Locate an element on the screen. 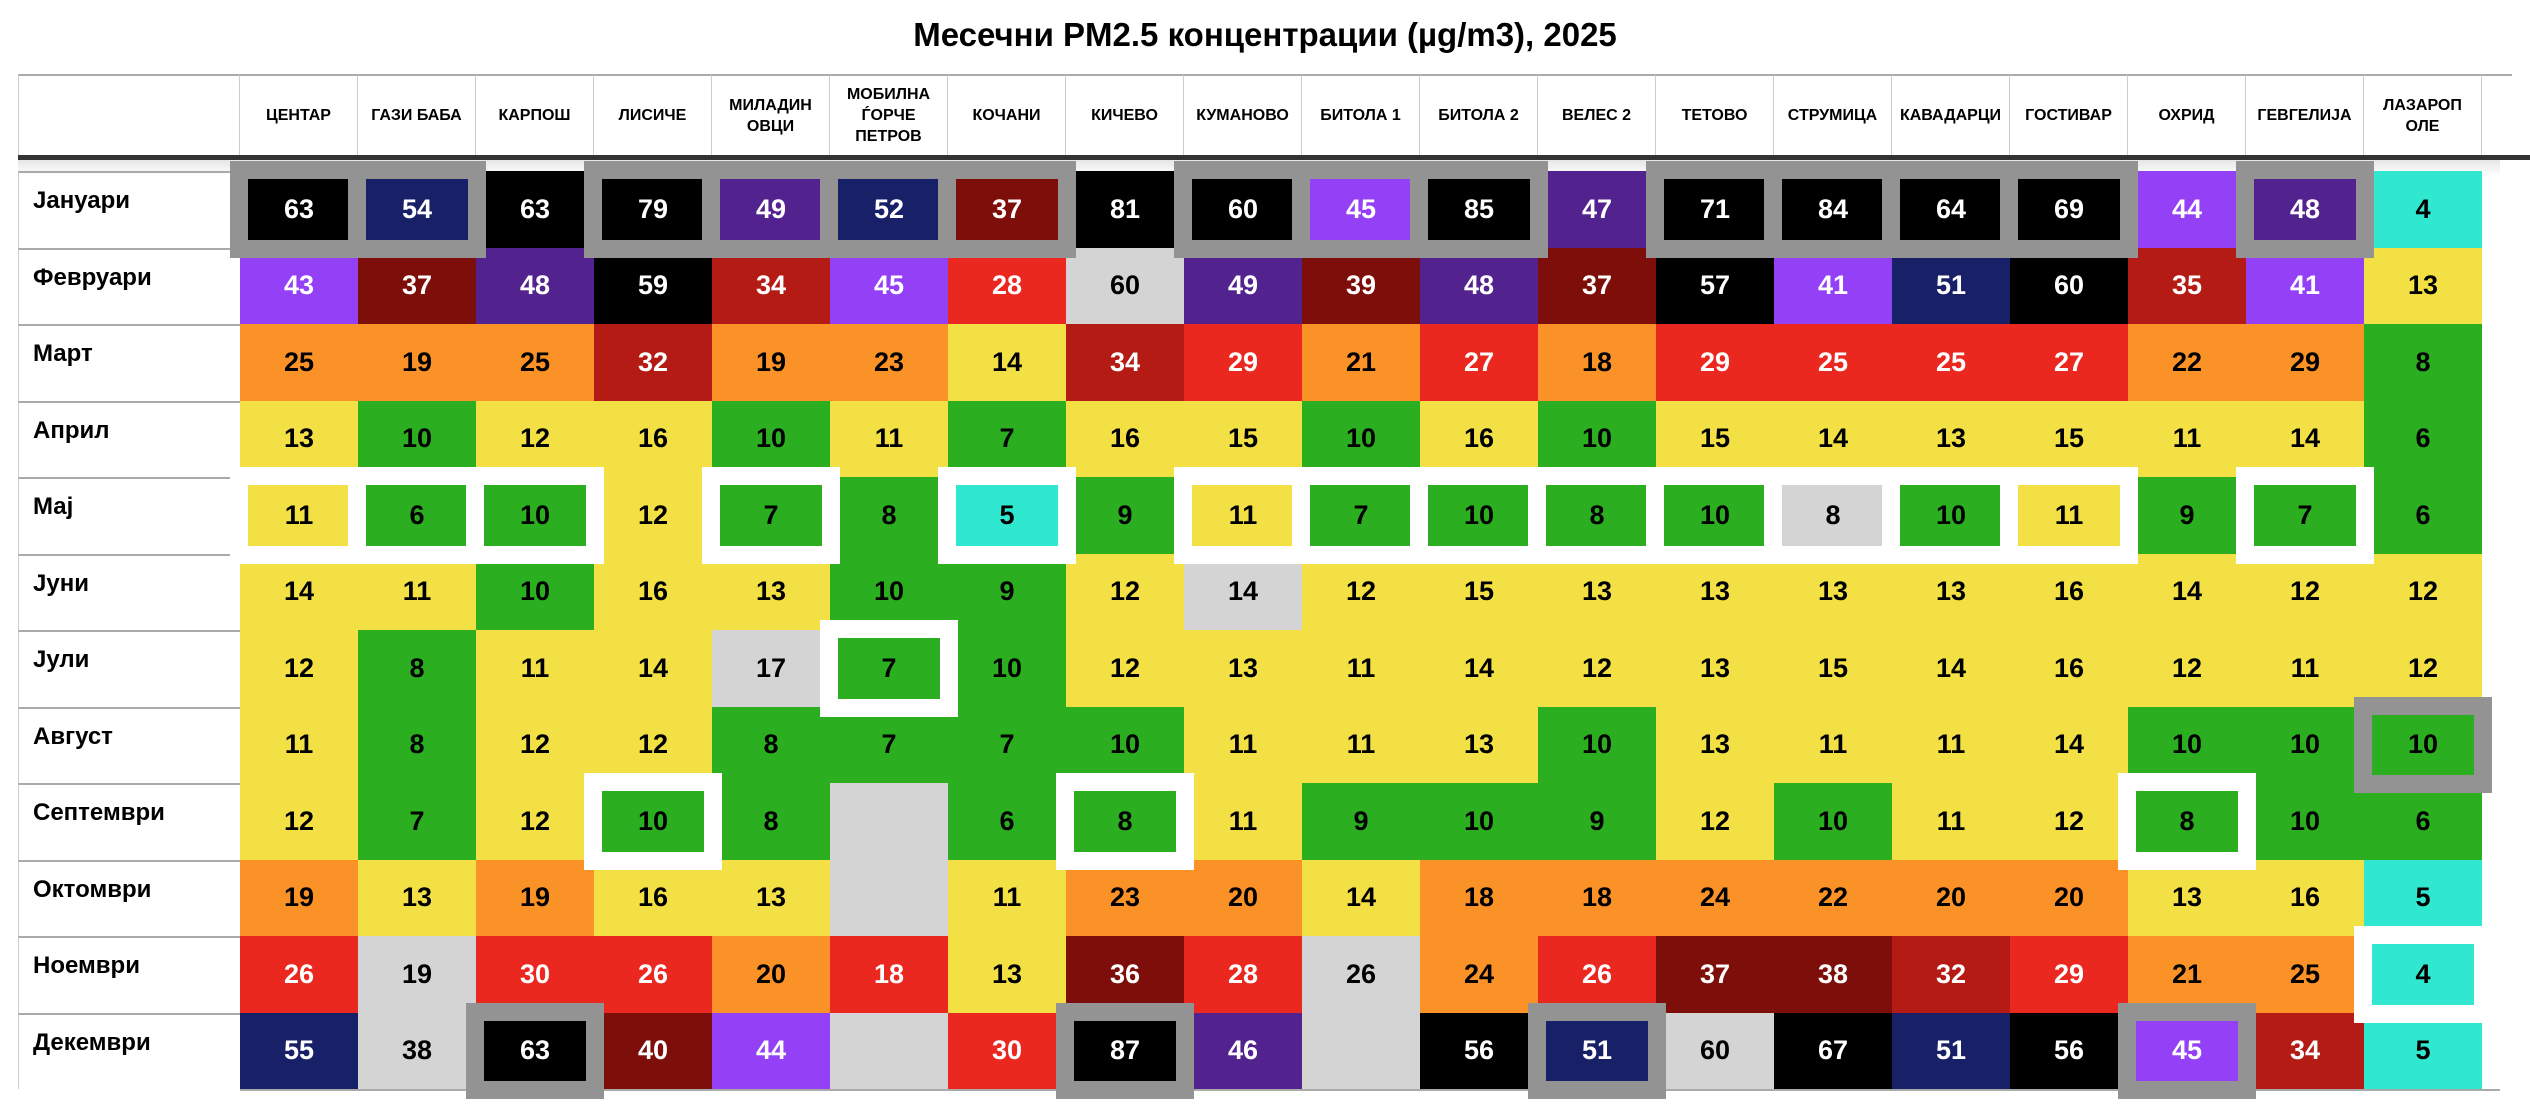 Image resolution: width=2530 pixels, height=1120 pixels. highlighted-cell-fill: 52 is located at coordinates (889, 209).